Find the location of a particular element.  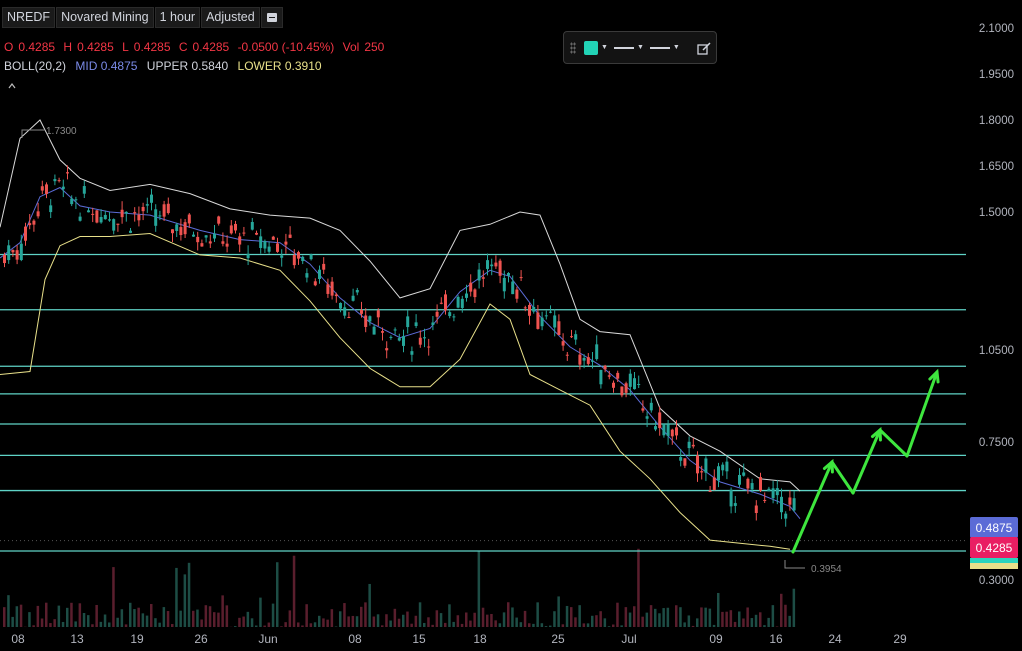

line-style-dropdown-icon: ▼ is located at coordinates (640, 47).